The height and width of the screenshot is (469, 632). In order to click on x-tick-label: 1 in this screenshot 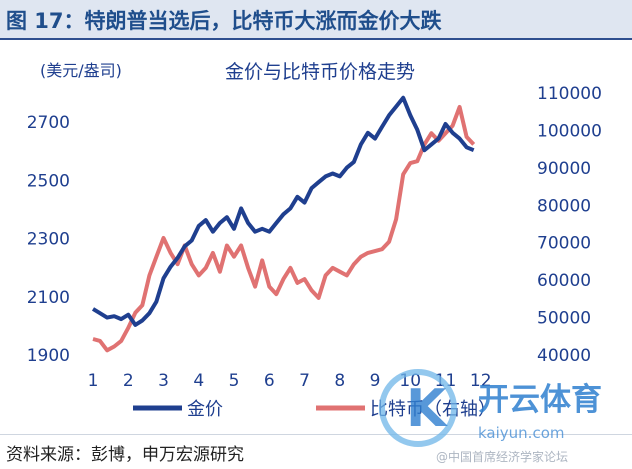, I will do `click(93, 381)`.